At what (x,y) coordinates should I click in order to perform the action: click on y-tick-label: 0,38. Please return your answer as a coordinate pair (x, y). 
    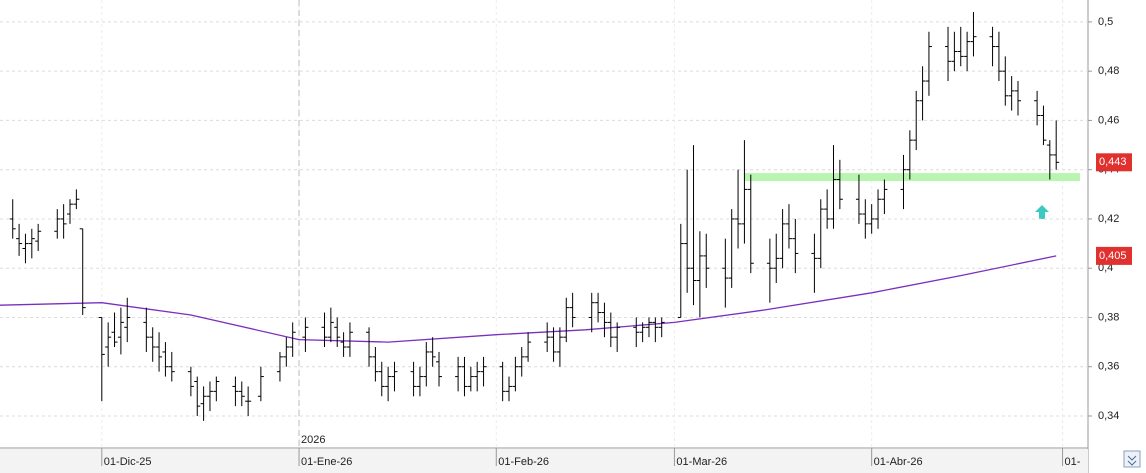
    Looking at the image, I should click on (1108, 317).